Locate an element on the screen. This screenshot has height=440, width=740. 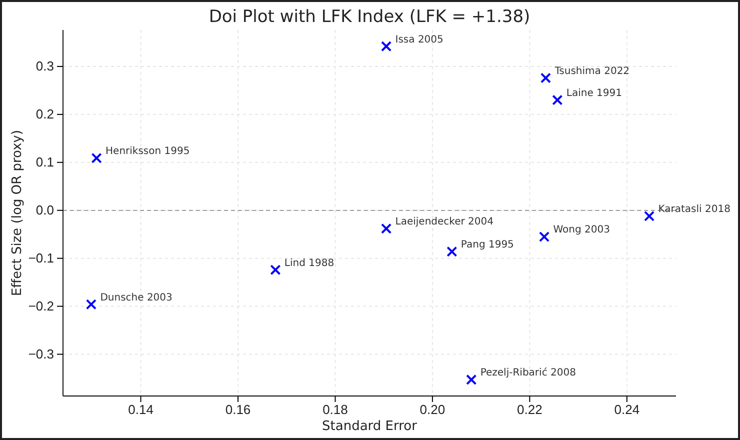
x-tick-label: 0.24 is located at coordinates (627, 410).